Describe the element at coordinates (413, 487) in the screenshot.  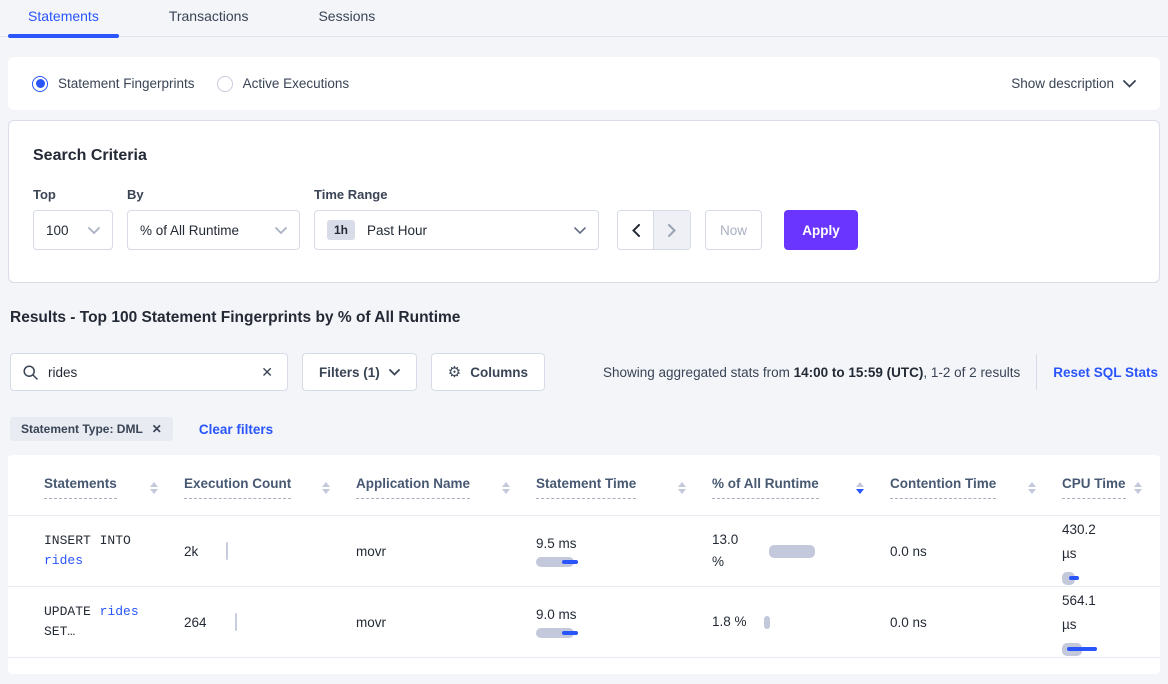
I see `column-label: Application Name` at that location.